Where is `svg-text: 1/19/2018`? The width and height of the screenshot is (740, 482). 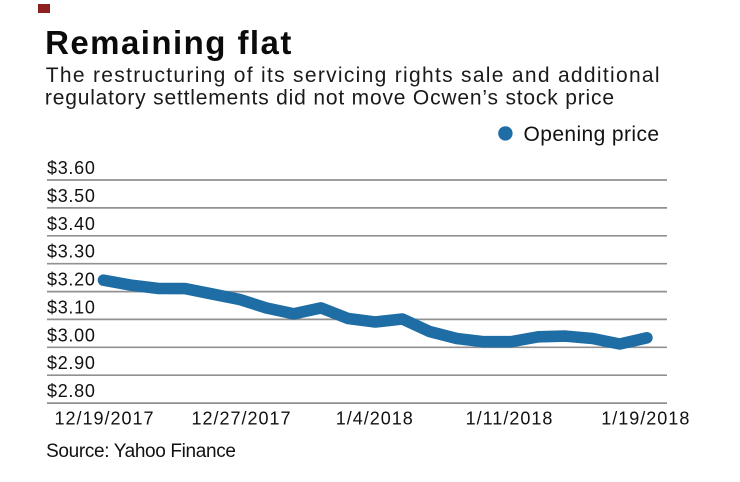 svg-text: 1/19/2018 is located at coordinates (645, 419).